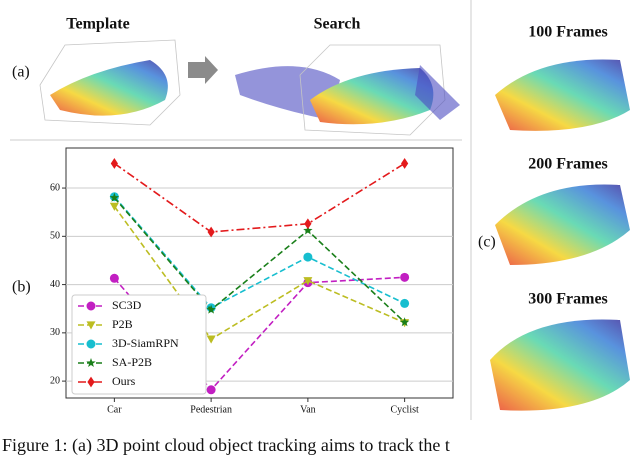 The height and width of the screenshot is (455, 640). What do you see at coordinates (568, 32) in the screenshot?
I see `frame-title: 100 Frames` at bounding box center [568, 32].